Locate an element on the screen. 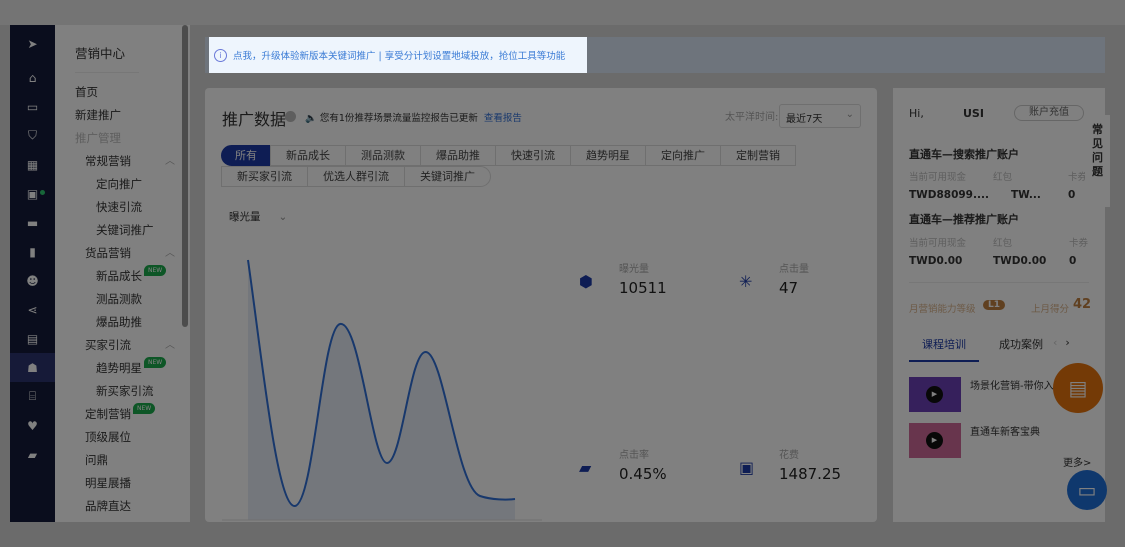 The image size is (1125, 547). tab-item: 关键词推广 is located at coordinates (447, 176).